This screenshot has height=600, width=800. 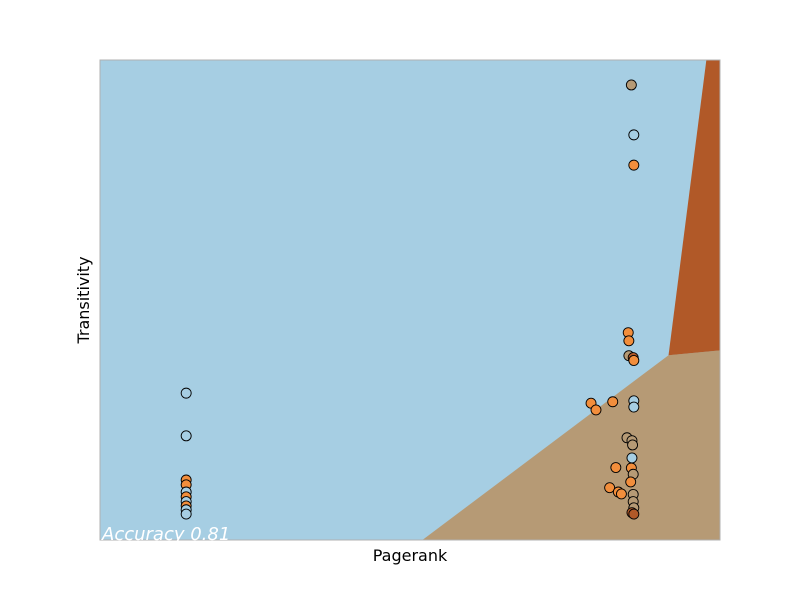 I want to click on y-axis-label: Transitivity, so click(x=83, y=300).